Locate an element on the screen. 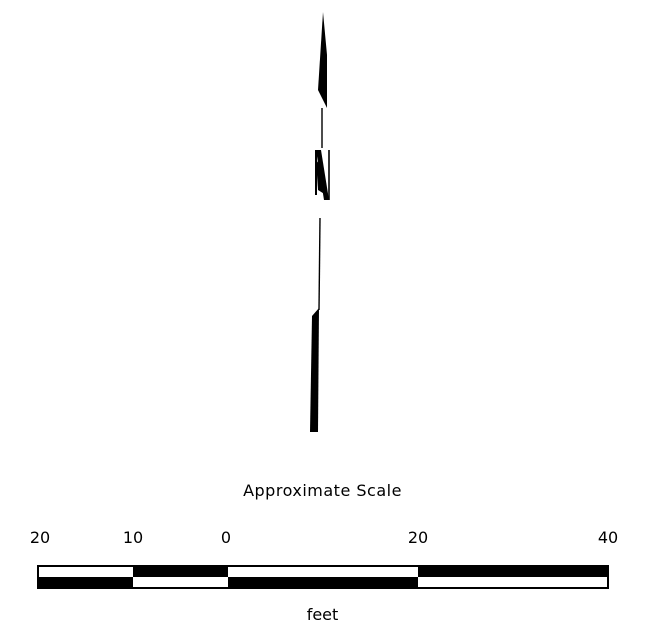 This screenshot has height=632, width=645. arrow-shaft-lower is located at coordinates (319, 264).